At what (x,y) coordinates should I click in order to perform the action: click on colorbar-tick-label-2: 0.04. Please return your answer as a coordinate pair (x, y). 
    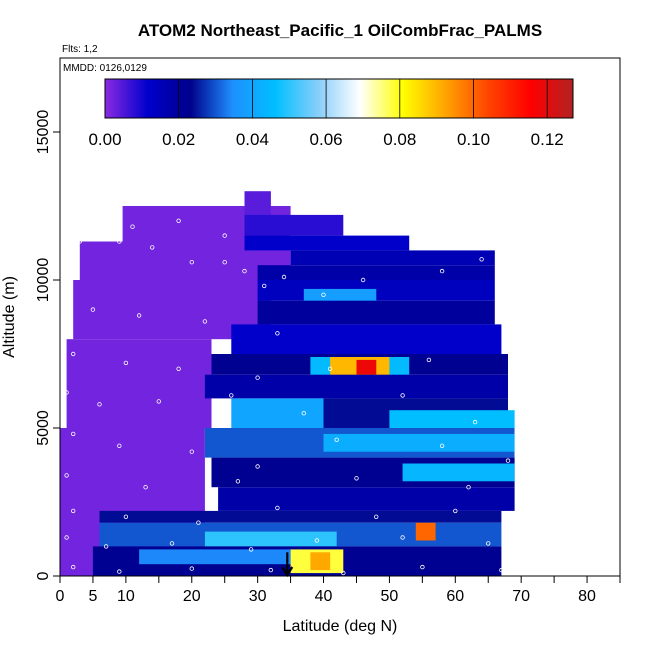
    Looking at the image, I should click on (252, 139).